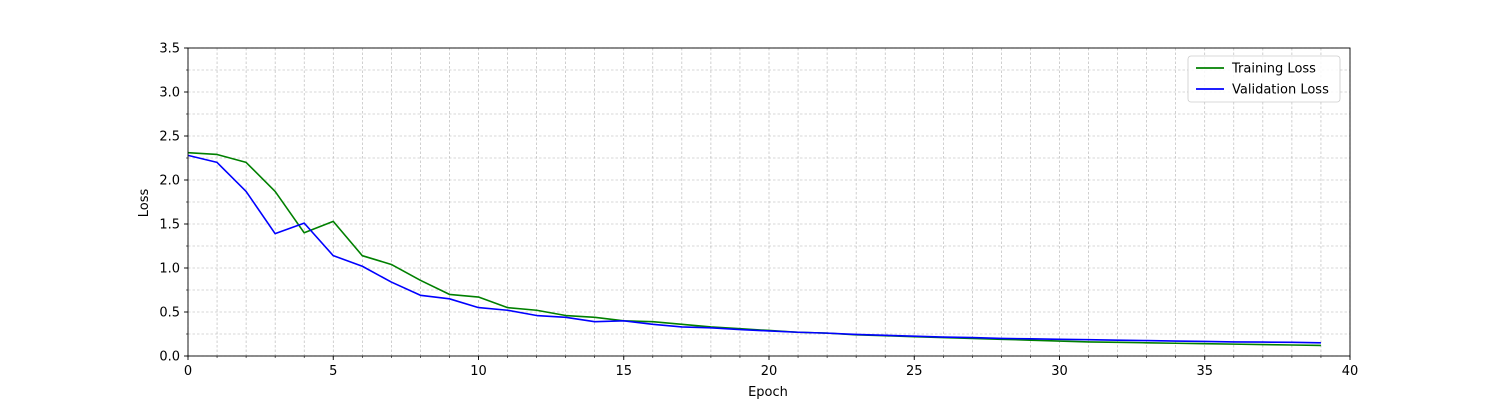 The image size is (1500, 400). What do you see at coordinates (188, 371) in the screenshot?
I see `x-tick-label: 0` at bounding box center [188, 371].